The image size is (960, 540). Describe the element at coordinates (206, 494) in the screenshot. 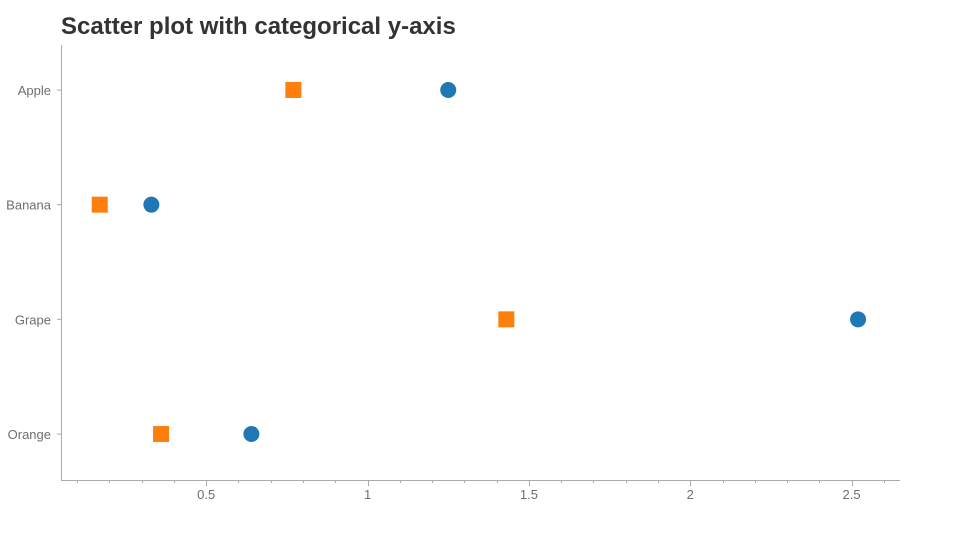

I see `x-tick-label: 0.5` at that location.